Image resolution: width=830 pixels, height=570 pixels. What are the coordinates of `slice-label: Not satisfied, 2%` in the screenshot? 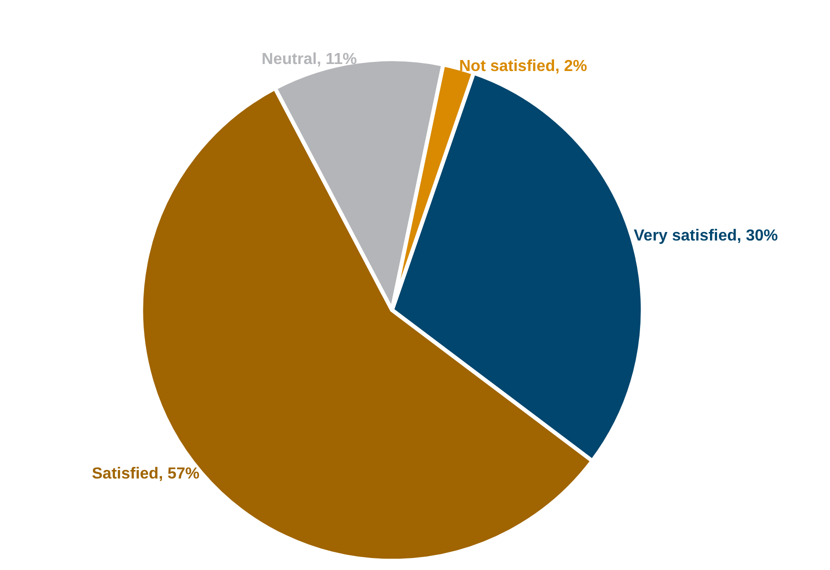 It's located at (523, 66).